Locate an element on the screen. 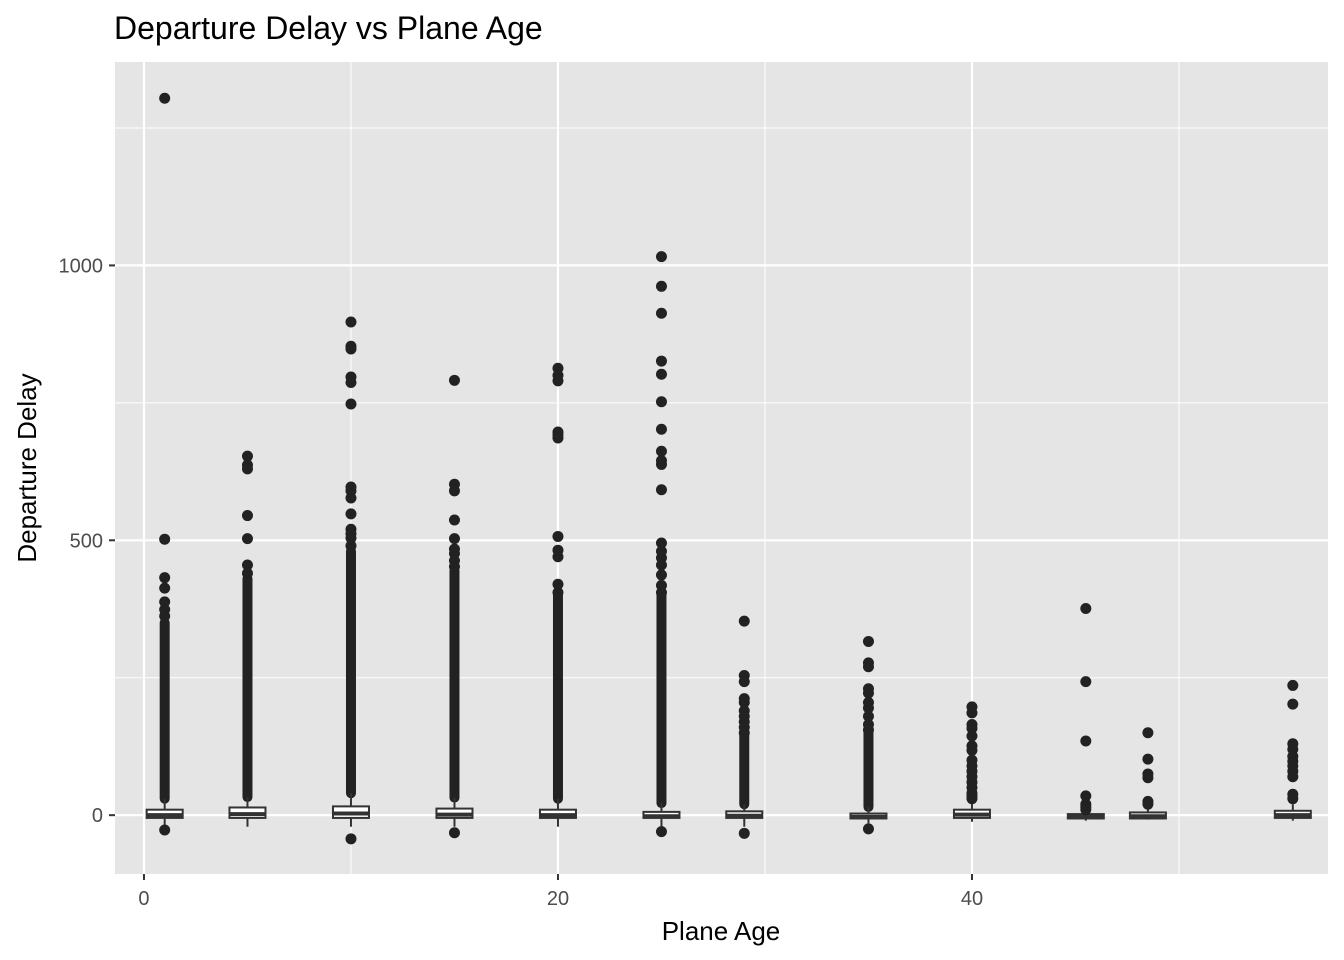 The width and height of the screenshot is (1344, 960). y-tick-label: 1000 is located at coordinates (81, 266).